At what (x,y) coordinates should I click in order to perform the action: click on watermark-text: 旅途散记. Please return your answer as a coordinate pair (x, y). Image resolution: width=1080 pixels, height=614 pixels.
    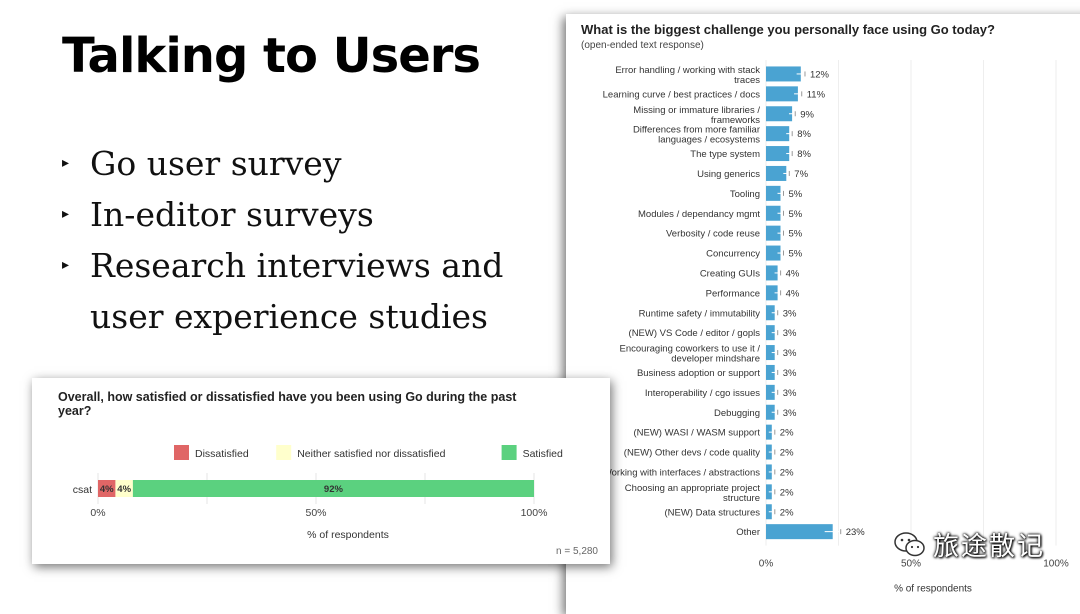
    Looking at the image, I should click on (989, 547).